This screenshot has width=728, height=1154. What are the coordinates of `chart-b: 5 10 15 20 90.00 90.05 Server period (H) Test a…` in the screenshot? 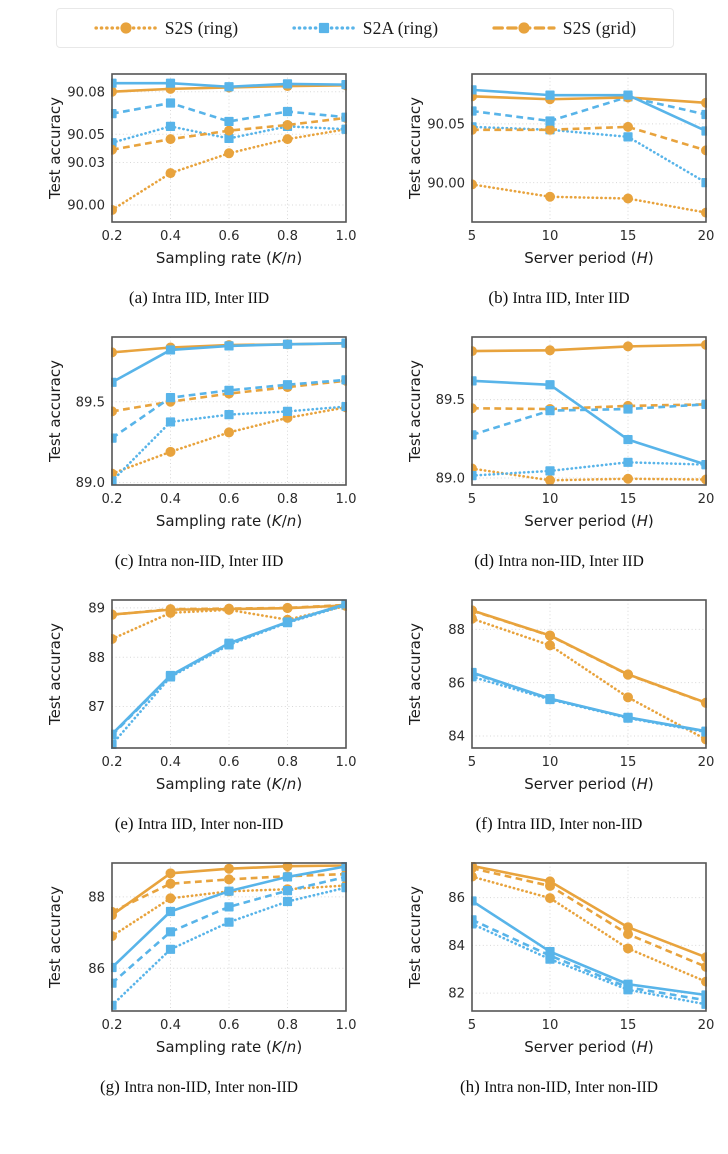 It's located at (560, 170).